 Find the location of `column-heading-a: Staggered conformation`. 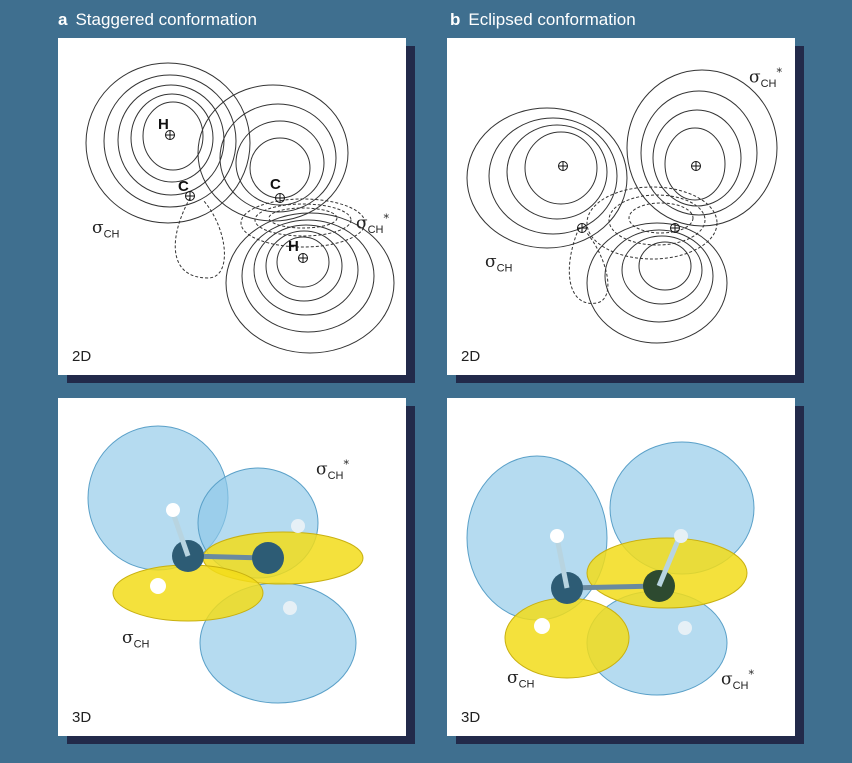

column-heading-a: Staggered conformation is located at coordinates (166, 19).